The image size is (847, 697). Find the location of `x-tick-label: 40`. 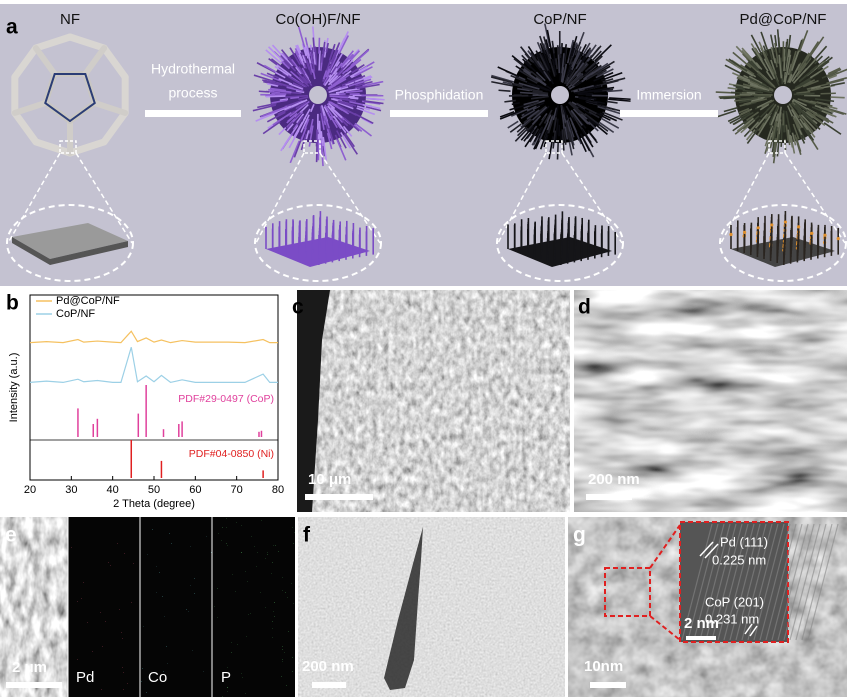

x-tick-label: 40 is located at coordinates (113, 490).